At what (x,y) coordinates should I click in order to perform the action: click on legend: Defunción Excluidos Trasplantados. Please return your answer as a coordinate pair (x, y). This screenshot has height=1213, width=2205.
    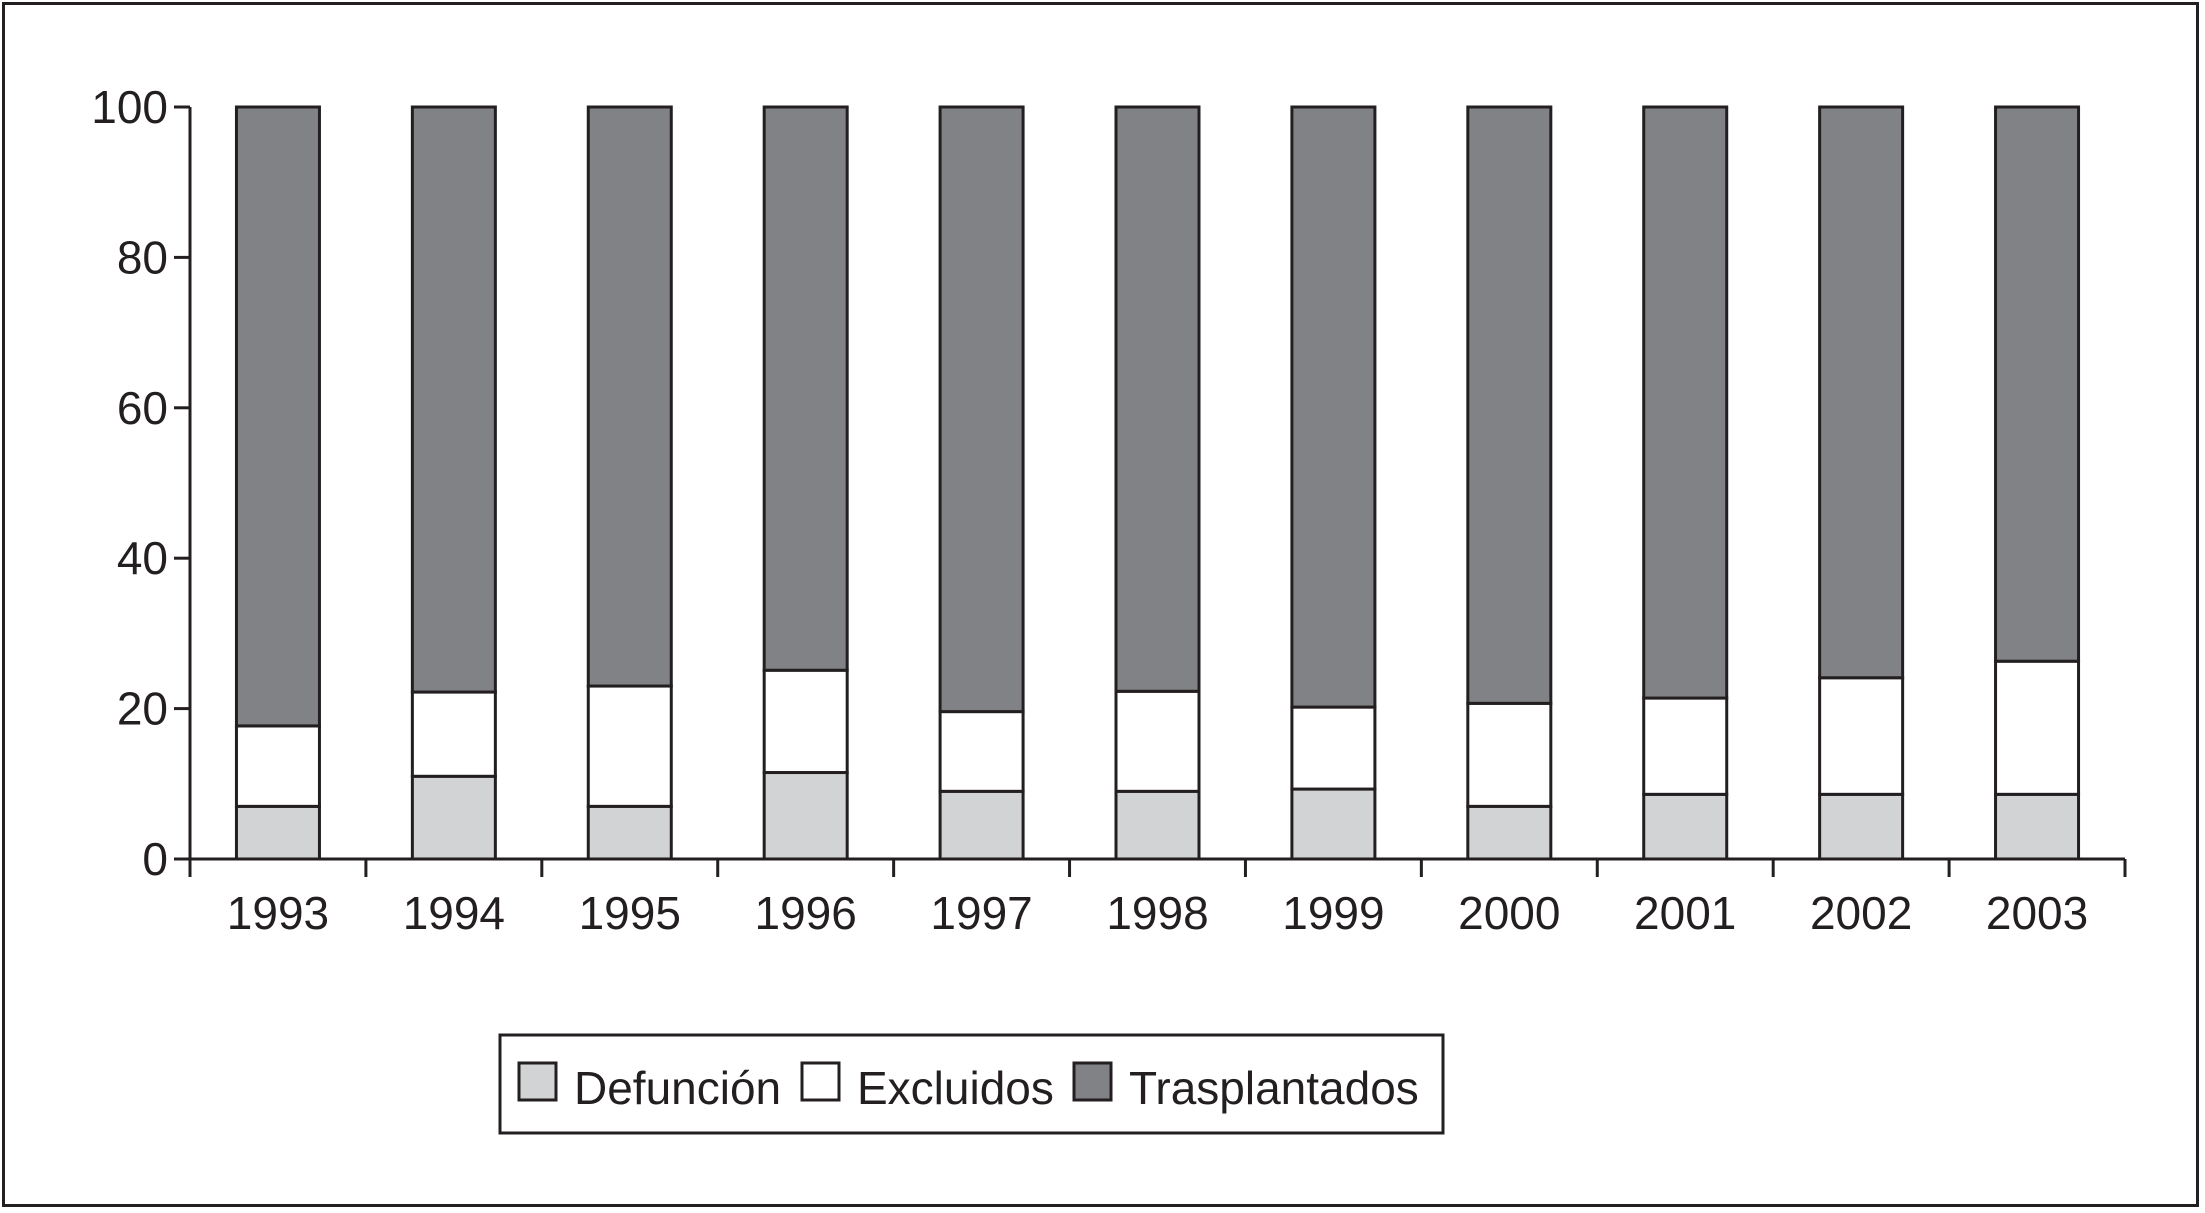
    Looking at the image, I should click on (971, 1084).